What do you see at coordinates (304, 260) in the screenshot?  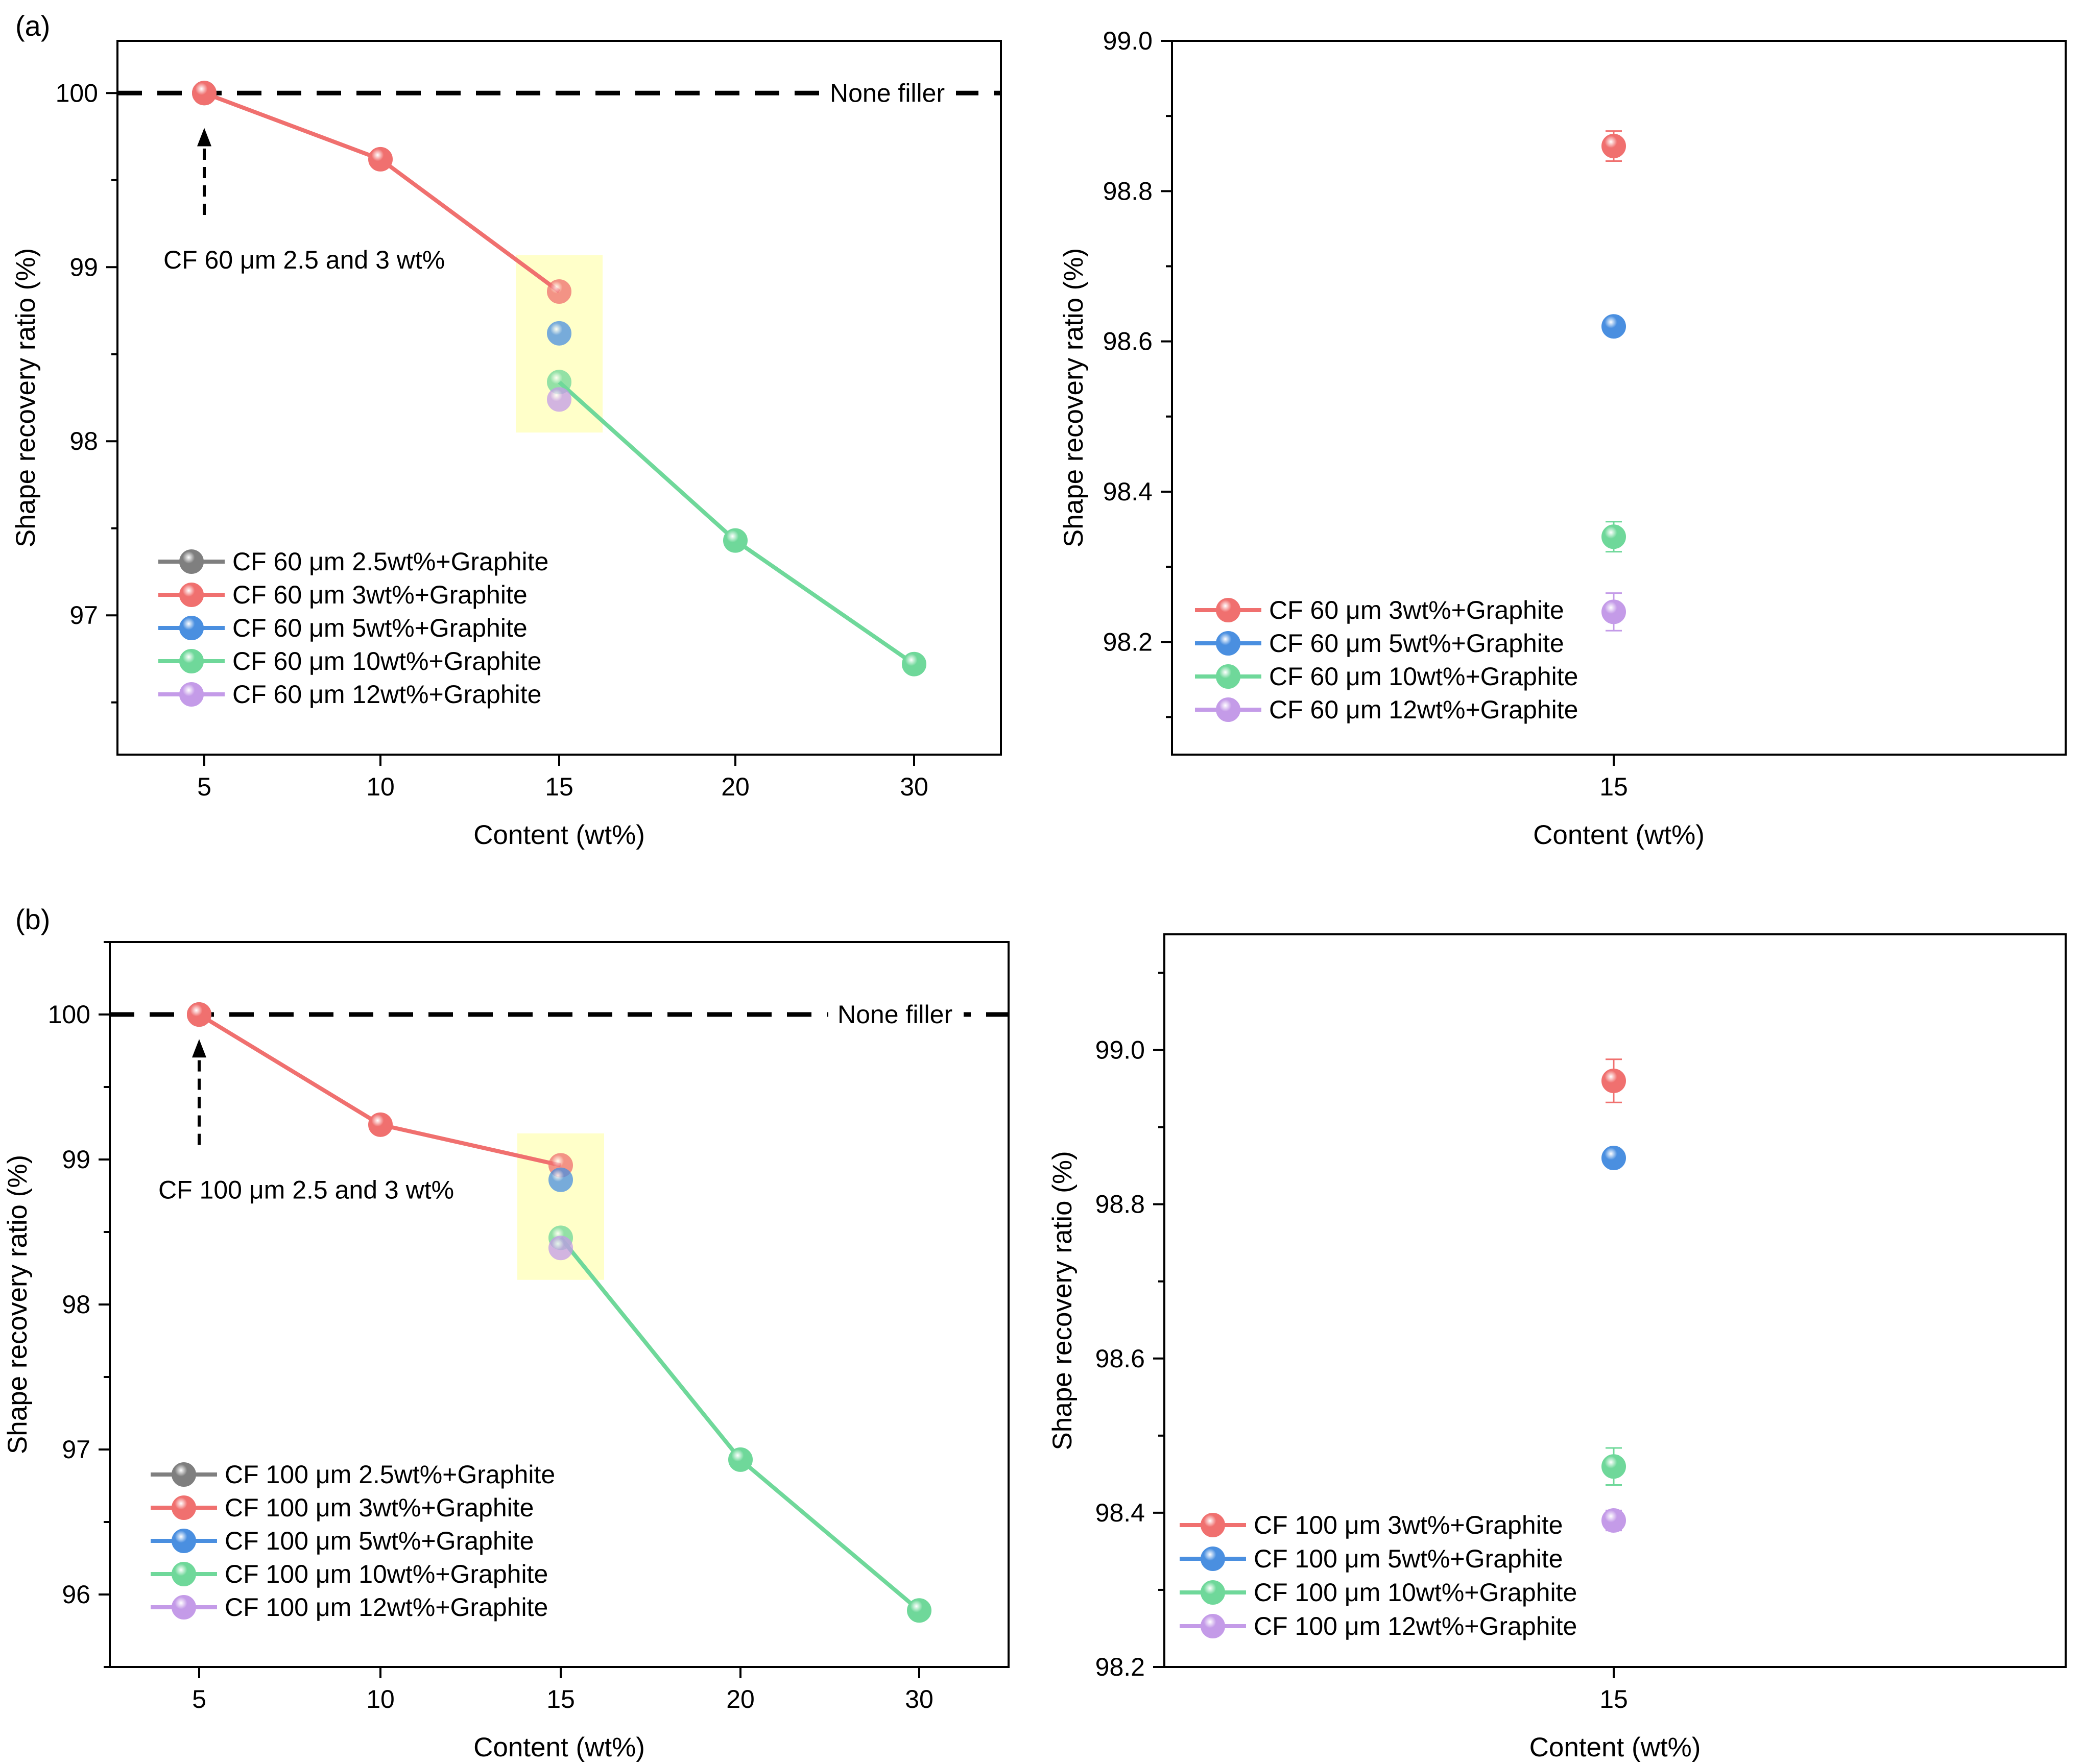 I see `annotation-text: CF 60 μm 2.5 and 3 wt%` at bounding box center [304, 260].